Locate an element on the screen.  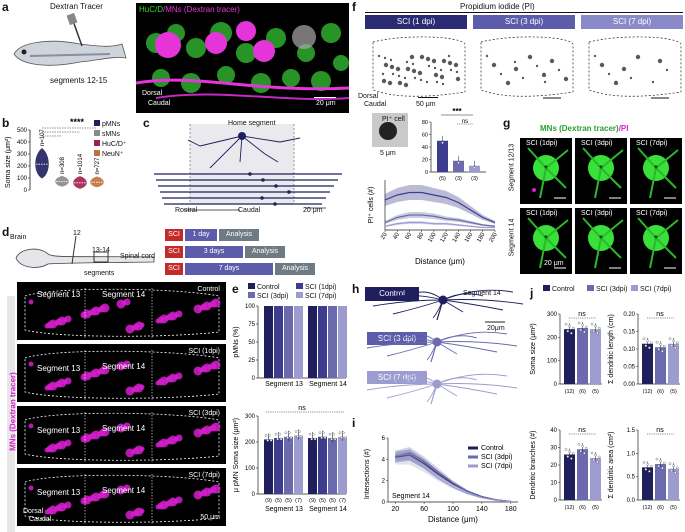
y-axis-label: Intersections (#) is located at coordinates (367, 474).